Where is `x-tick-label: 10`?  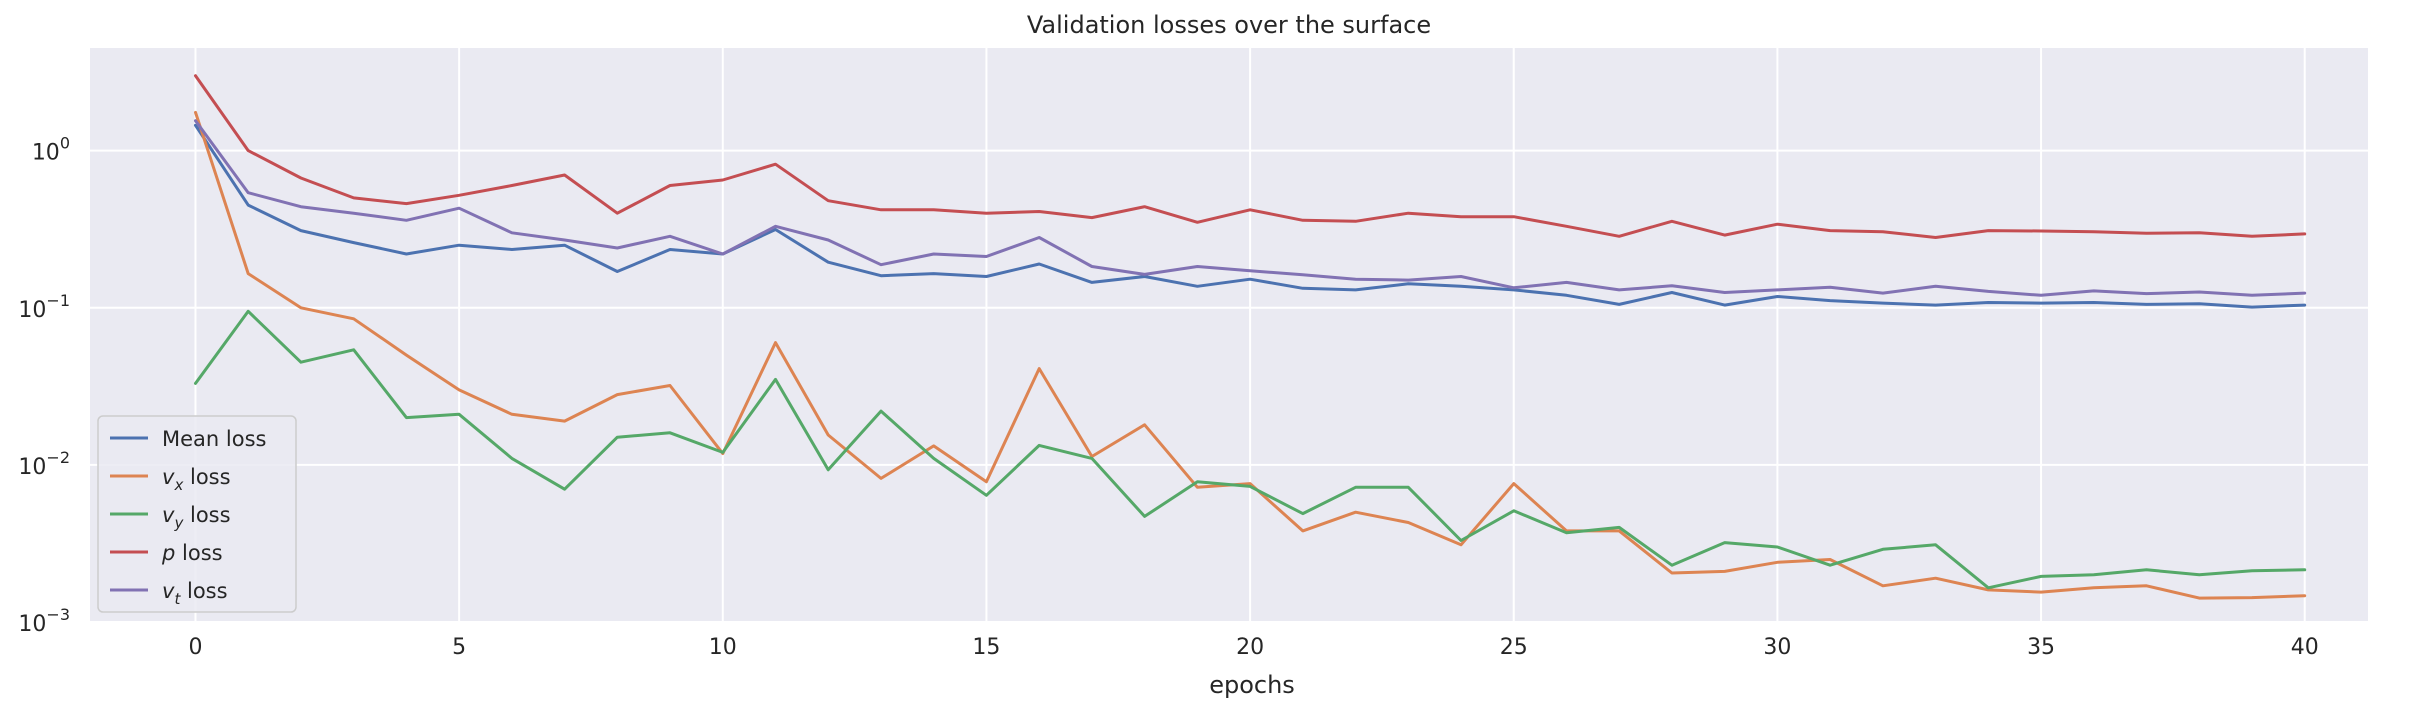 x-tick-label: 10 is located at coordinates (723, 647).